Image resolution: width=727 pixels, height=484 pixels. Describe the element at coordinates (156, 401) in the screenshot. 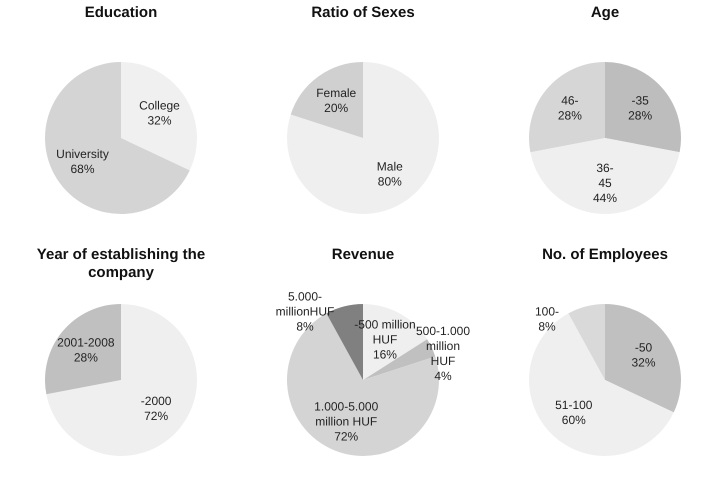

I see `slice-label: -2000` at that location.